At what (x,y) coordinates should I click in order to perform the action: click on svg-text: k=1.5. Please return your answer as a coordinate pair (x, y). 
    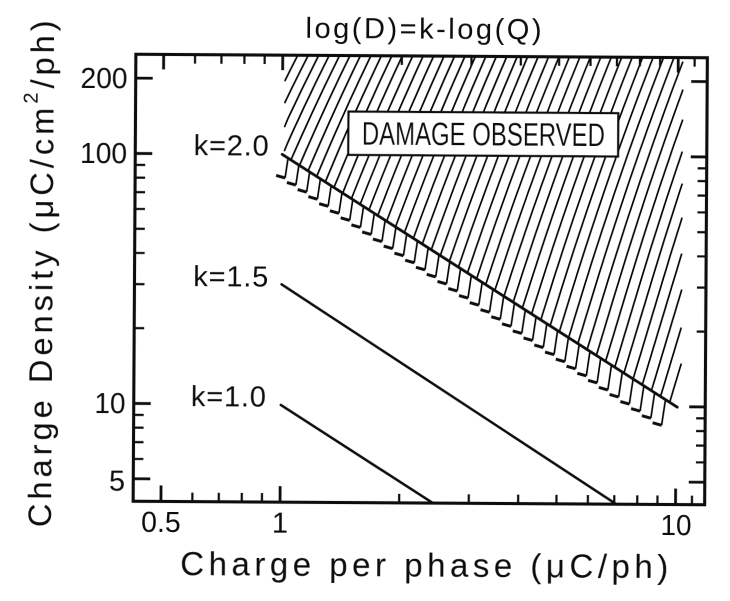
    Looking at the image, I should click on (230, 277).